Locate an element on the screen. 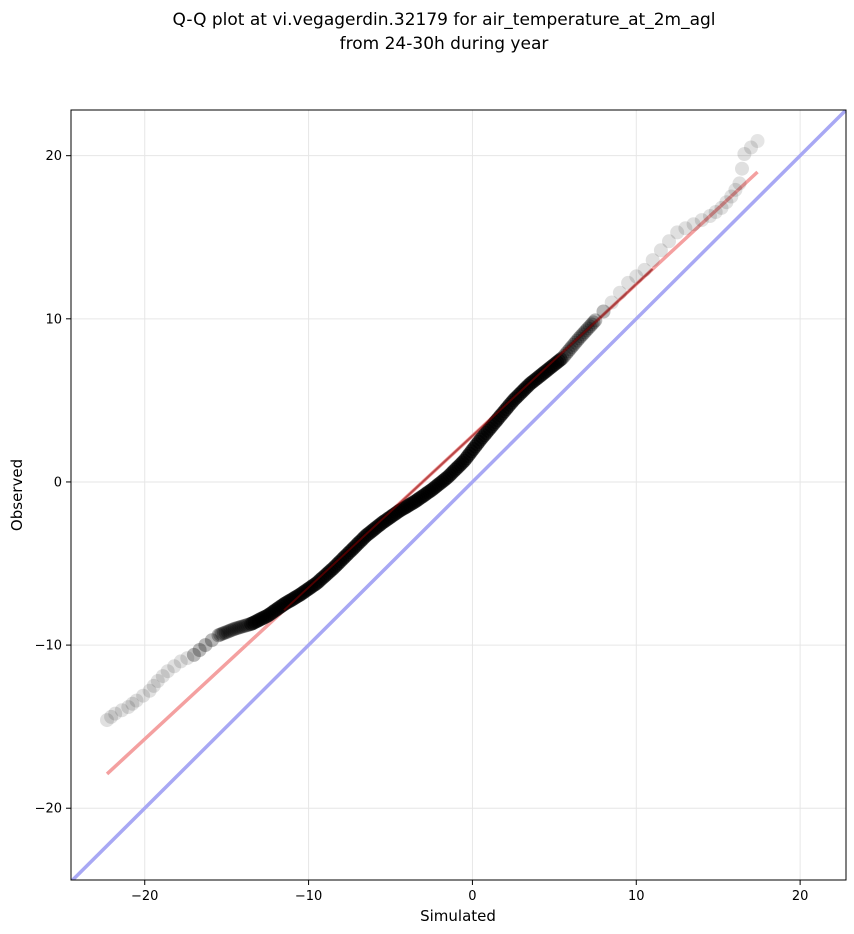 Image resolution: width=854 pixels, height=934 pixels. x-tick-label-0: −20 is located at coordinates (144, 896).